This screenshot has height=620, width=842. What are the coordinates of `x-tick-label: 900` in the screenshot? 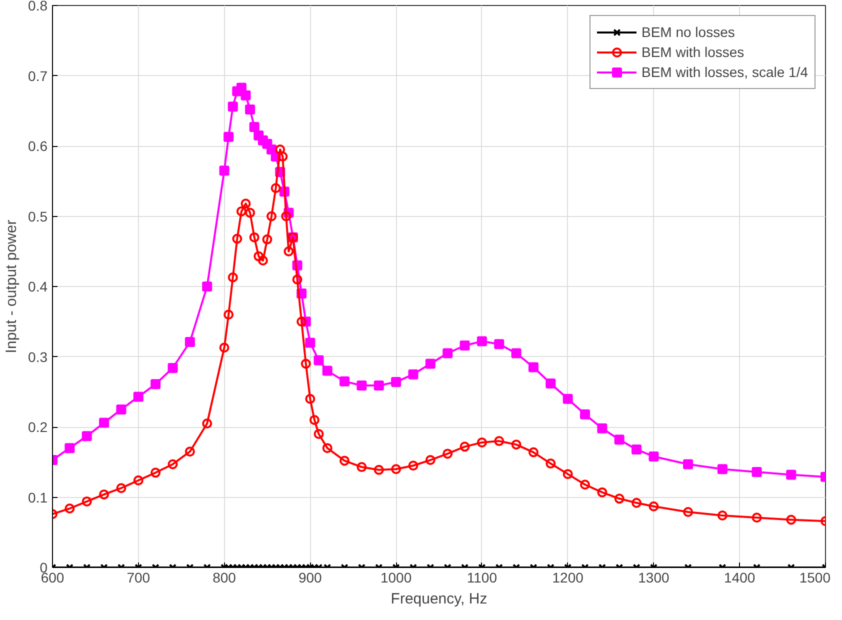 It's located at (310, 578).